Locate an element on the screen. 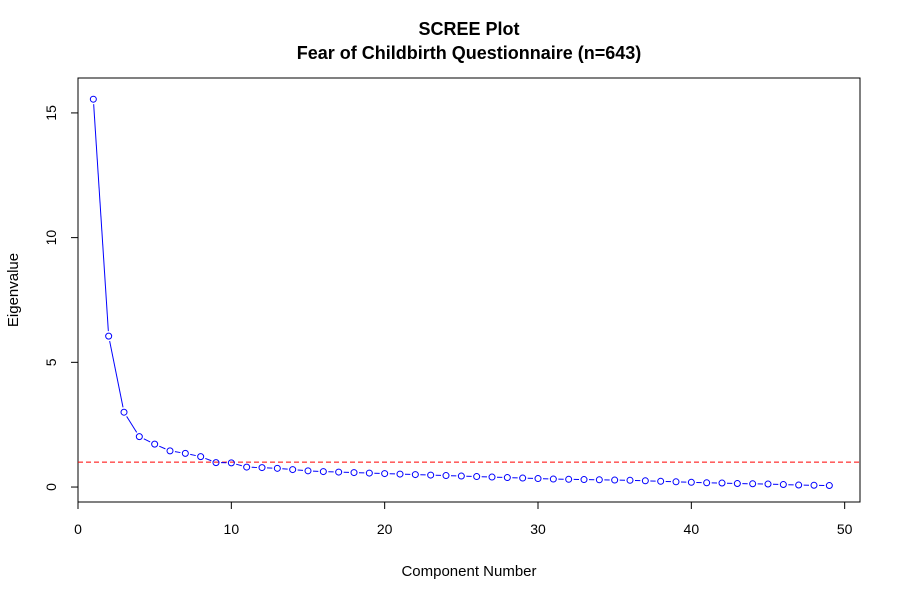  x-tick-label: 30 is located at coordinates (538, 529).